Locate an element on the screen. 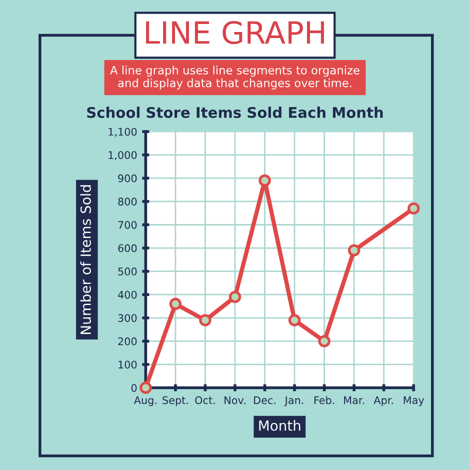 This screenshot has width=470, height=470. x-tick-label: Oct. is located at coordinates (205, 400).